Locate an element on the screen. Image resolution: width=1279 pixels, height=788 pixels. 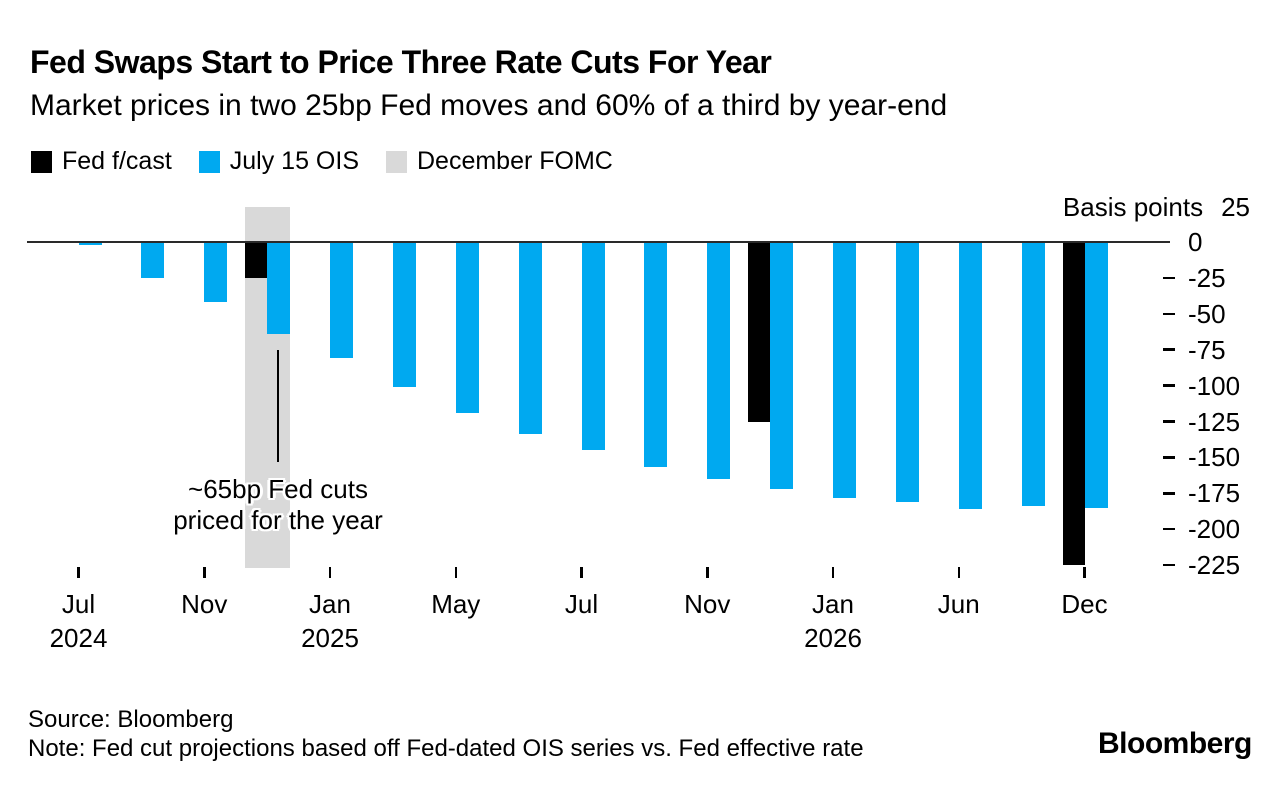
x-tick-label-jun: Jun is located at coordinates (958, 604).